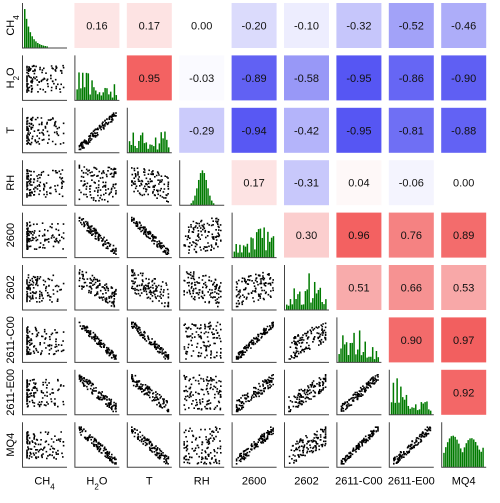 The width and height of the screenshot is (500, 503). What do you see at coordinates (11, 287) in the screenshot?
I see `y-axis-label: 2602` at bounding box center [11, 287].